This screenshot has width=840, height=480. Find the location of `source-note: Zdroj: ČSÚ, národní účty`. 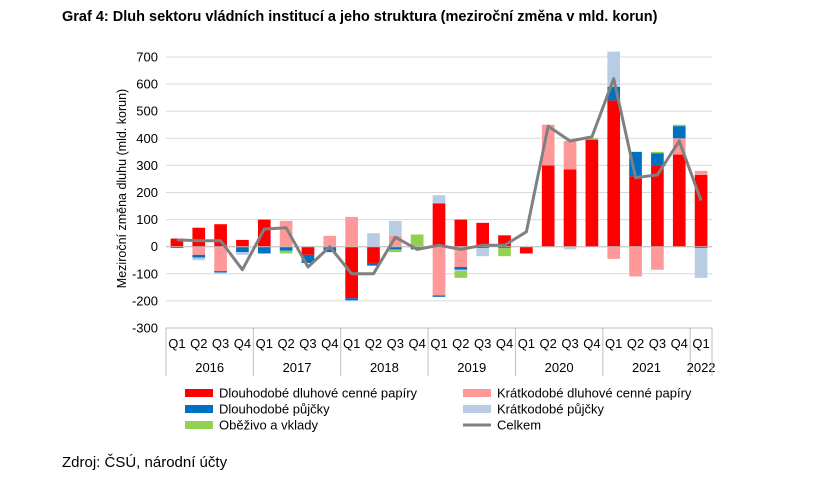

source-note: Zdroj: ČSÚ, národní účty is located at coordinates (145, 462).